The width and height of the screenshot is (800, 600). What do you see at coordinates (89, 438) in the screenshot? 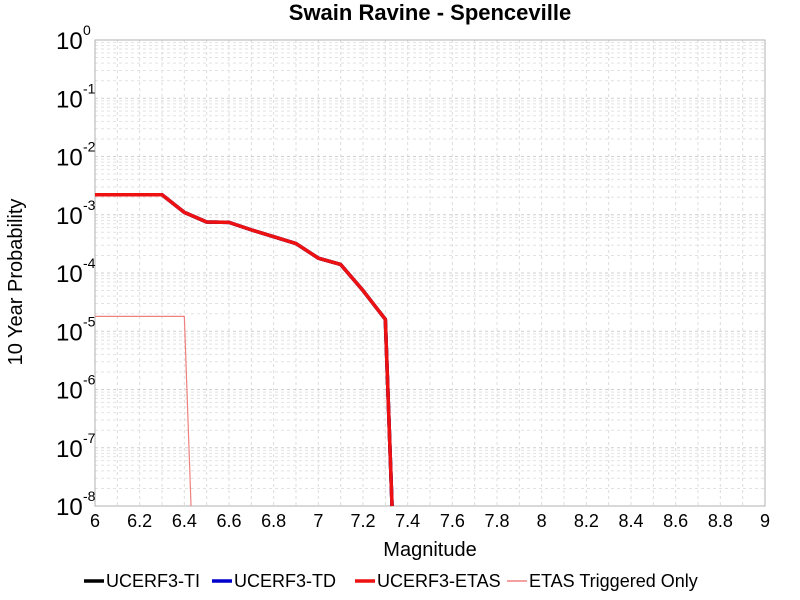
I see `y-tick-exponent: -7` at bounding box center [89, 438].